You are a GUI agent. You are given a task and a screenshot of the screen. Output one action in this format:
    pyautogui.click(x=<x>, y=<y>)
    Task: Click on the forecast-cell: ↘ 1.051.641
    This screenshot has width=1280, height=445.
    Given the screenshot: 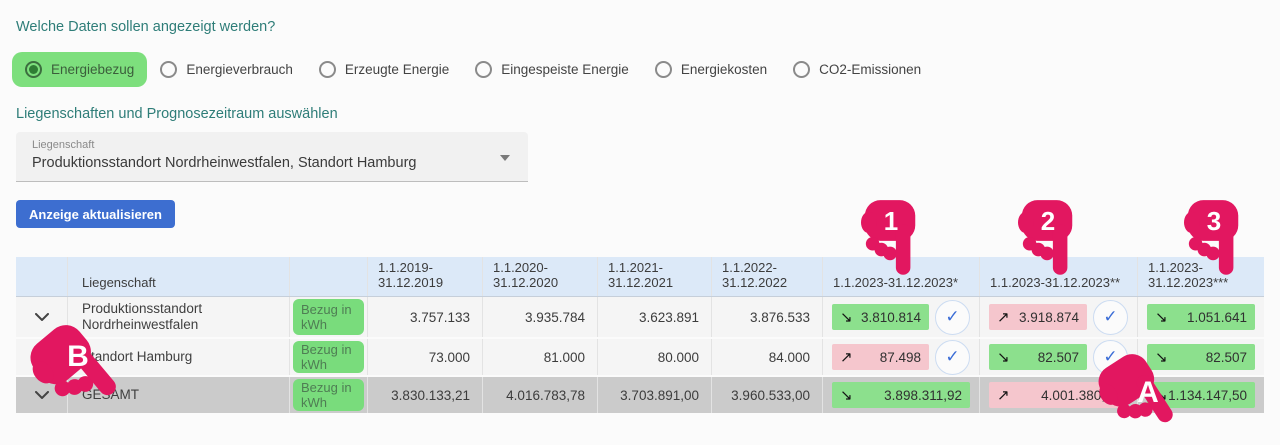 What is the action you would take?
    pyautogui.click(x=1201, y=317)
    